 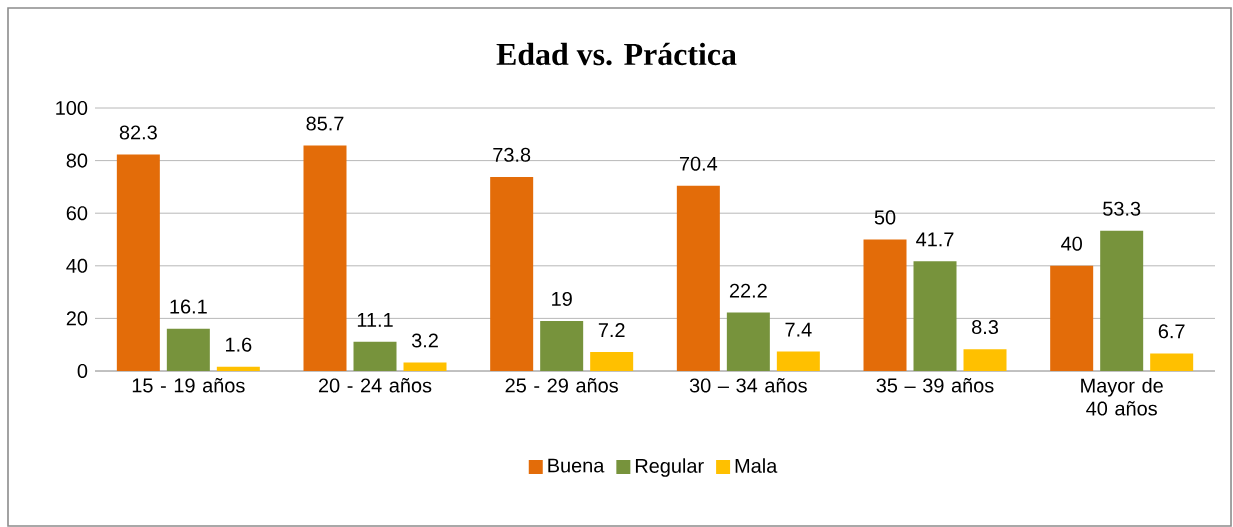 What do you see at coordinates (985, 327) in the screenshot?
I see `data-label: 8.3` at bounding box center [985, 327].